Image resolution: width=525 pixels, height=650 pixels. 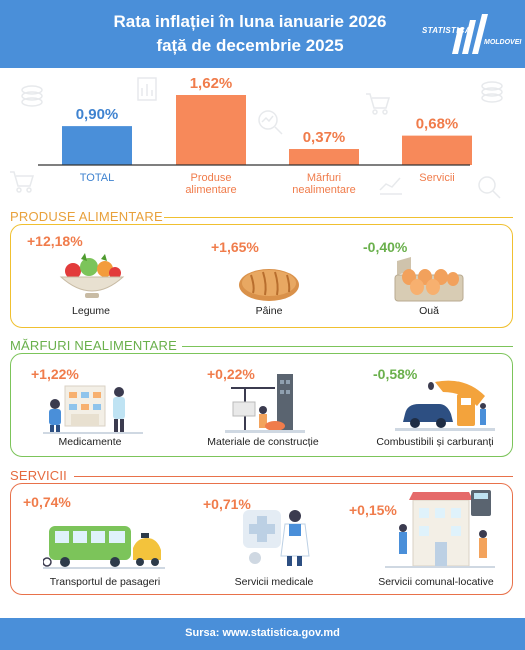 What do you see at coordinates (269, 311) in the screenshot?
I see `label-paine: Pâine` at bounding box center [269, 311].